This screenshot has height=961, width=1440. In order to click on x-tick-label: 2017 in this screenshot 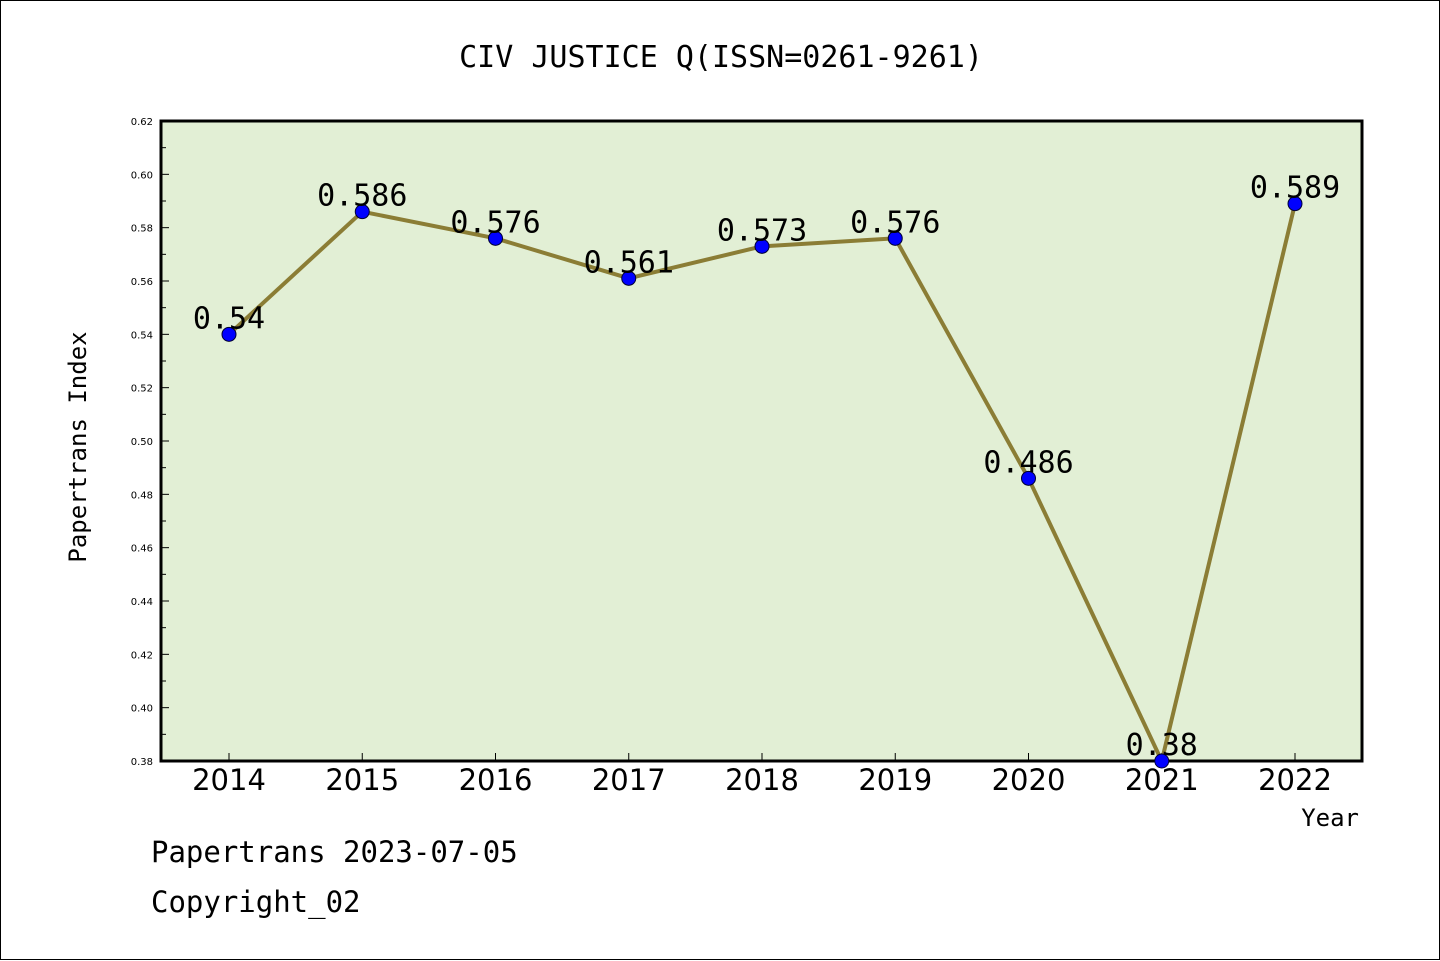, I will do `click(629, 780)`.